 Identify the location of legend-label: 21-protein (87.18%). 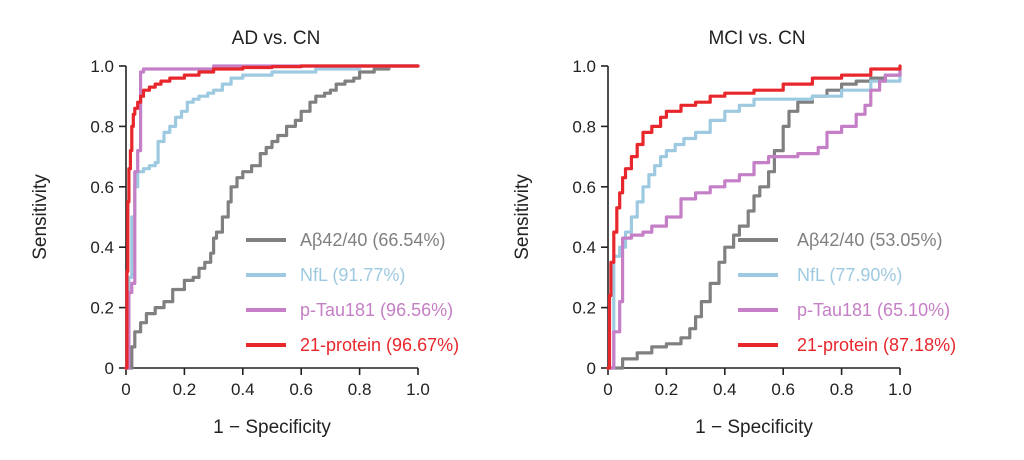
(876, 345).